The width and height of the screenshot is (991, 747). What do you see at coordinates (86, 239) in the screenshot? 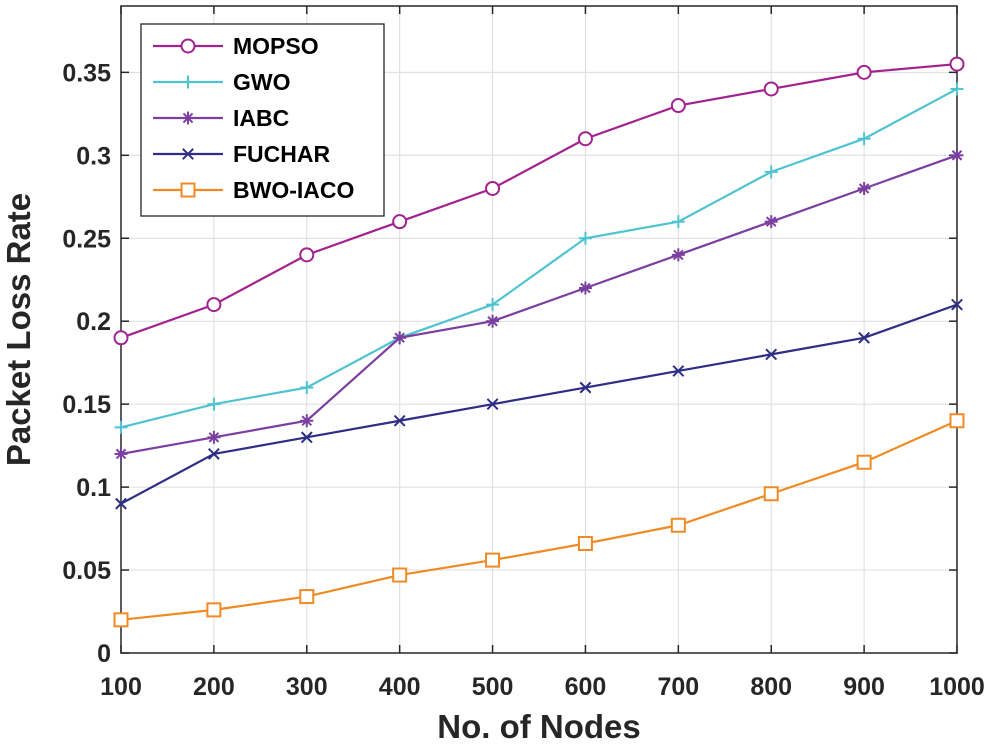
I see `y-tick-label: 0.25` at bounding box center [86, 239].